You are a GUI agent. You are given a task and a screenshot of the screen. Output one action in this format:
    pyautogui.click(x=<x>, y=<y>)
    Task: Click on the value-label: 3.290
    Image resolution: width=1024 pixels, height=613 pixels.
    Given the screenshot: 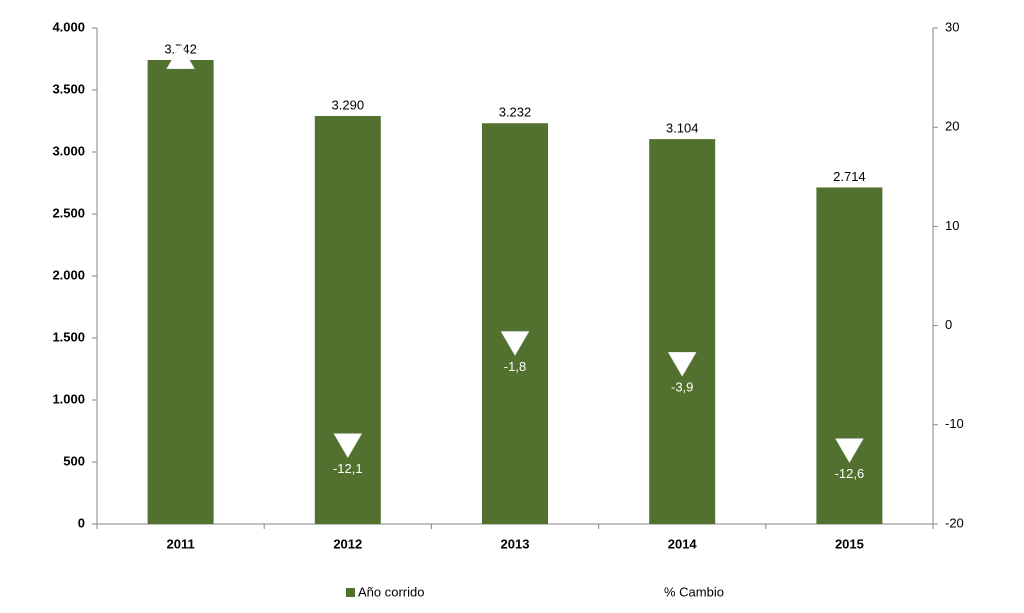 What is the action you would take?
    pyautogui.click(x=348, y=104)
    